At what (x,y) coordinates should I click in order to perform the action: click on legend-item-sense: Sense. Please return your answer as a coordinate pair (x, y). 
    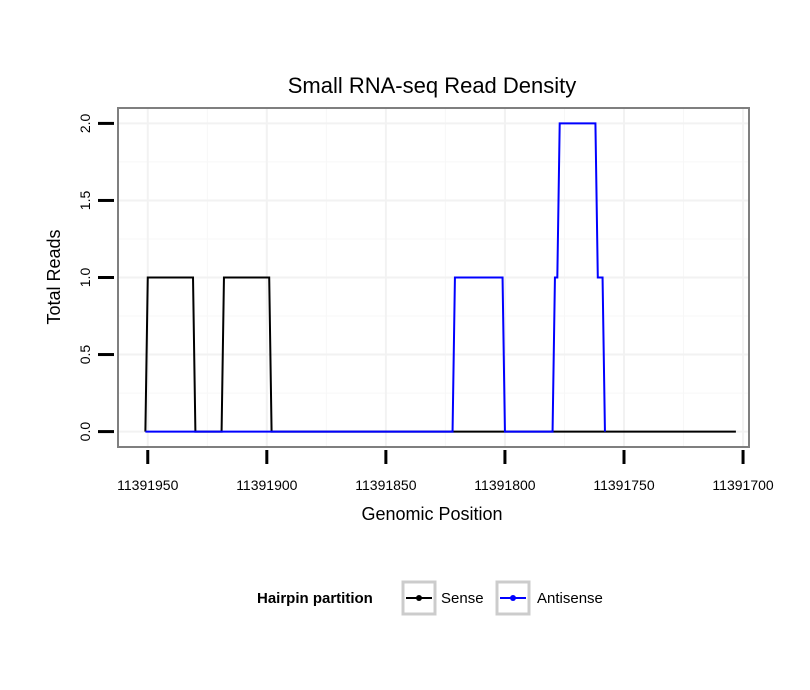
    Looking at the image, I should click on (442, 598).